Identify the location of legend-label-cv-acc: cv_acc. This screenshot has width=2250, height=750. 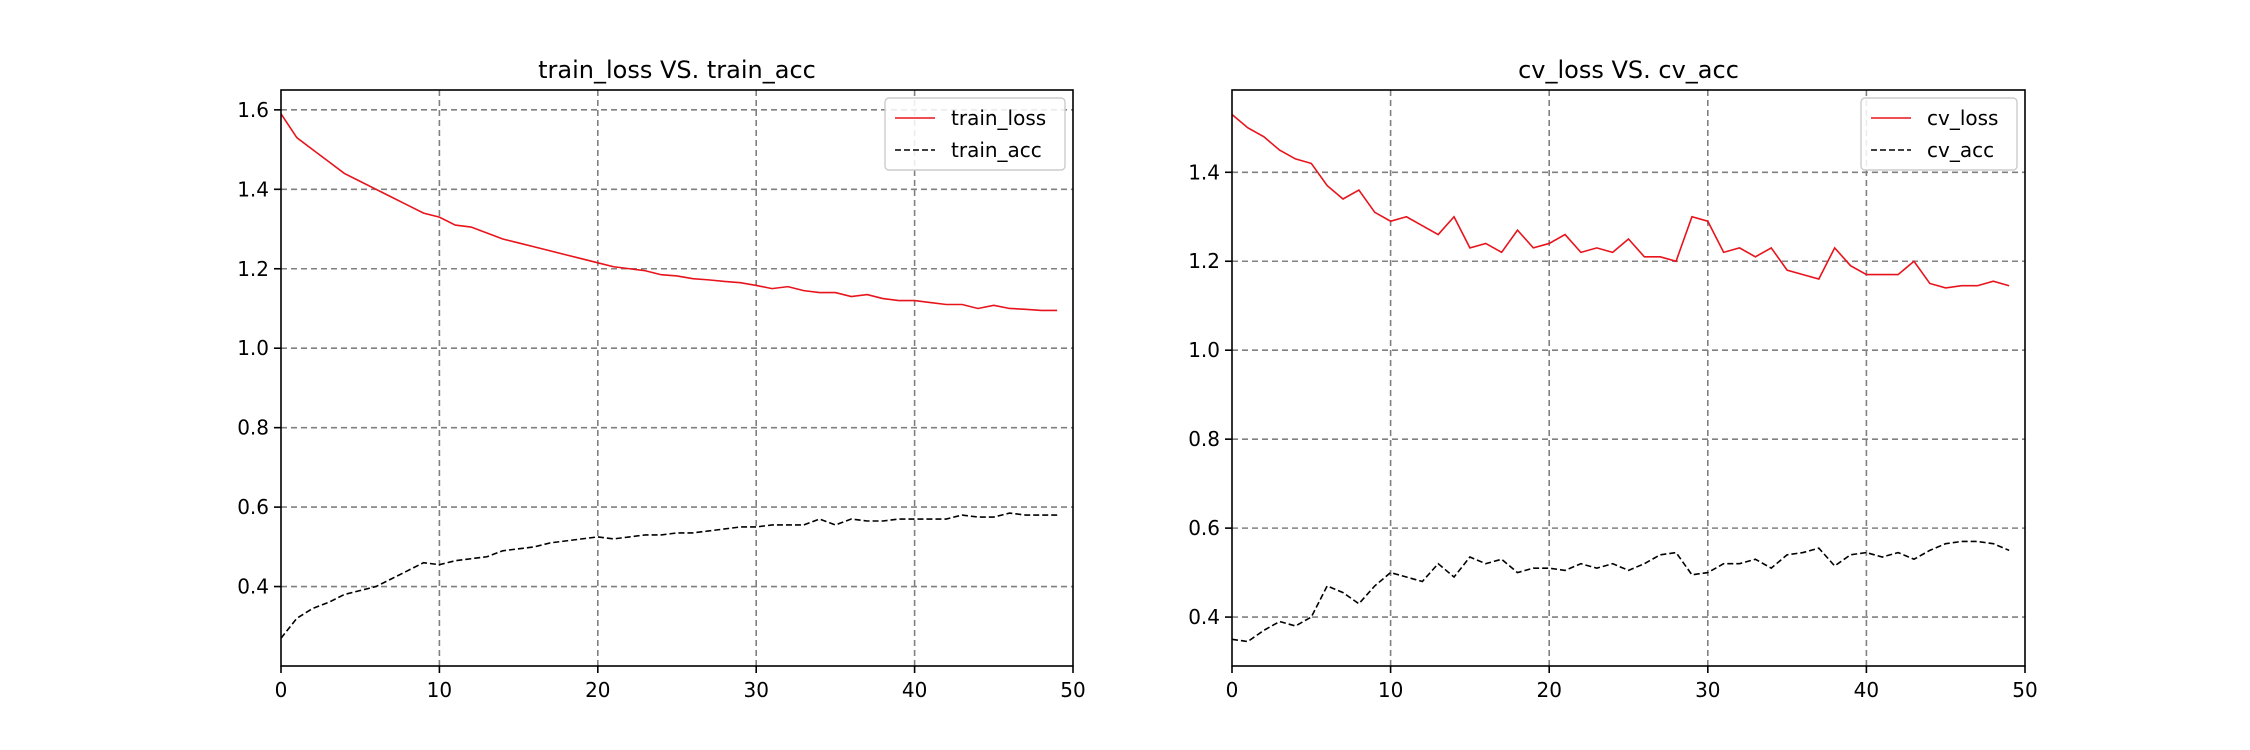
(1960, 150).